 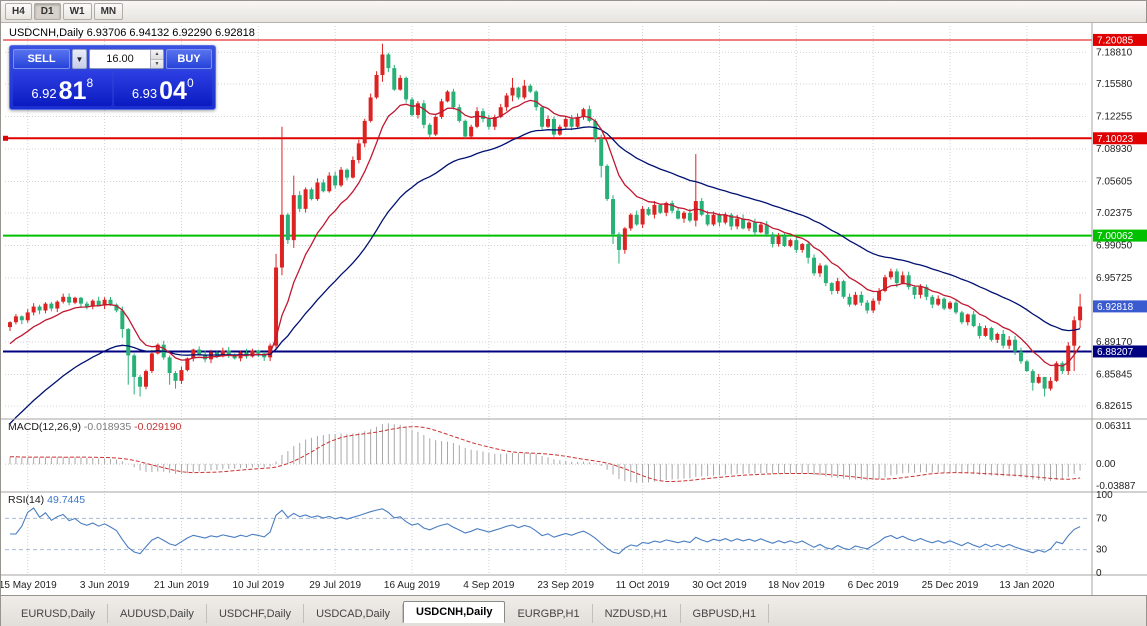 I want to click on trade-prices-row: 6.92 81 8 6.93 04 0, so click(x=112, y=88).